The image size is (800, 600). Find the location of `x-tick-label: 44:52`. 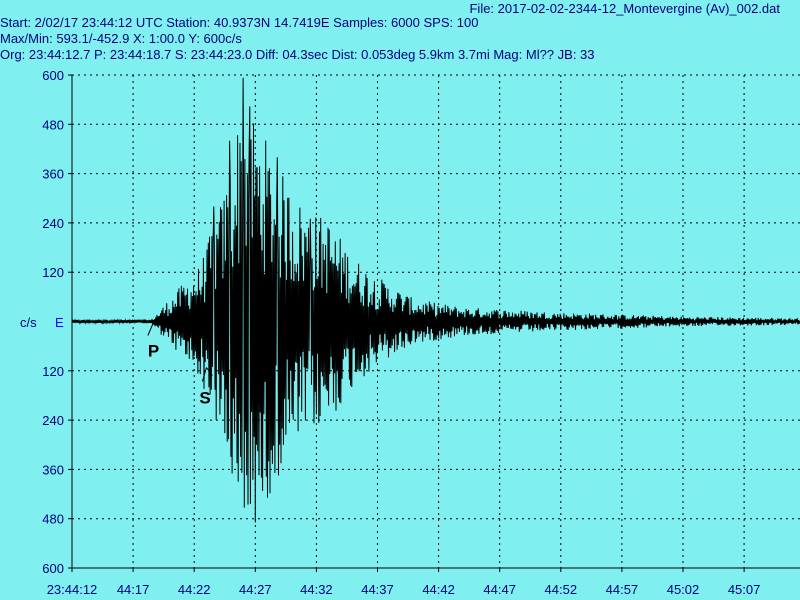

x-tick-label: 44:52 is located at coordinates (561, 589).